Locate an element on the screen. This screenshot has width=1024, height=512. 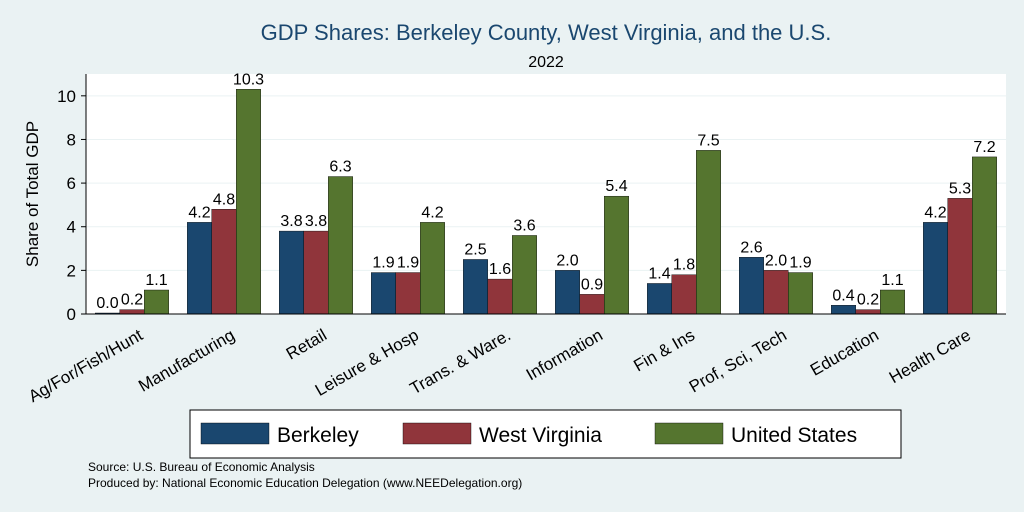
data-label: 0.4 is located at coordinates (843, 295).